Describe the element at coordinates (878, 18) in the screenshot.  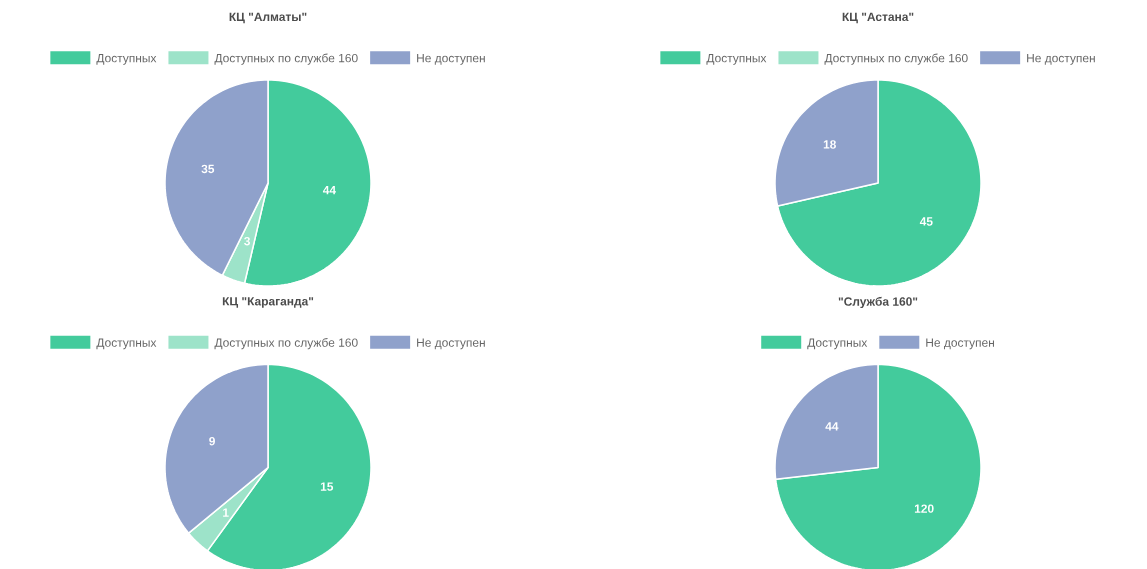
I see `chart-title: КЦ "Астана"` at that location.